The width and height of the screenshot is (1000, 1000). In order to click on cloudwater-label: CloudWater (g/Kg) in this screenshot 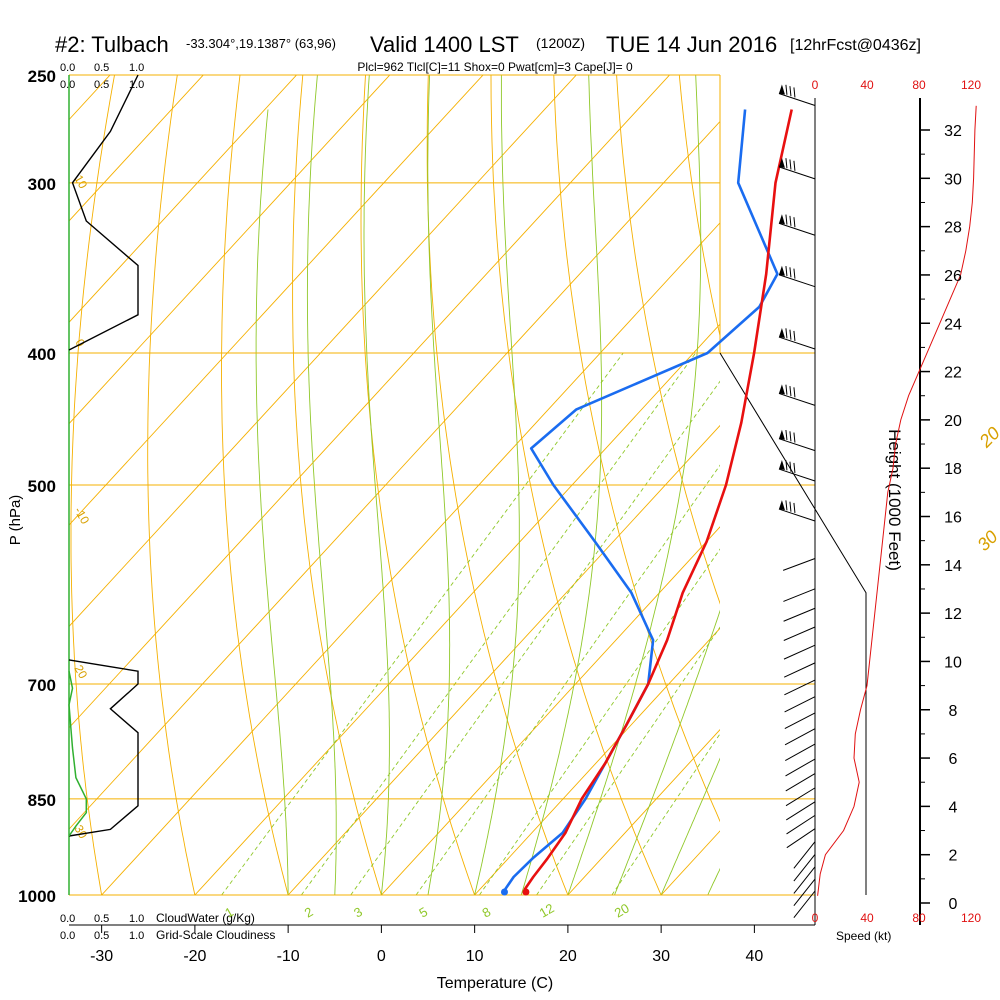, I will do `click(205, 918)`.